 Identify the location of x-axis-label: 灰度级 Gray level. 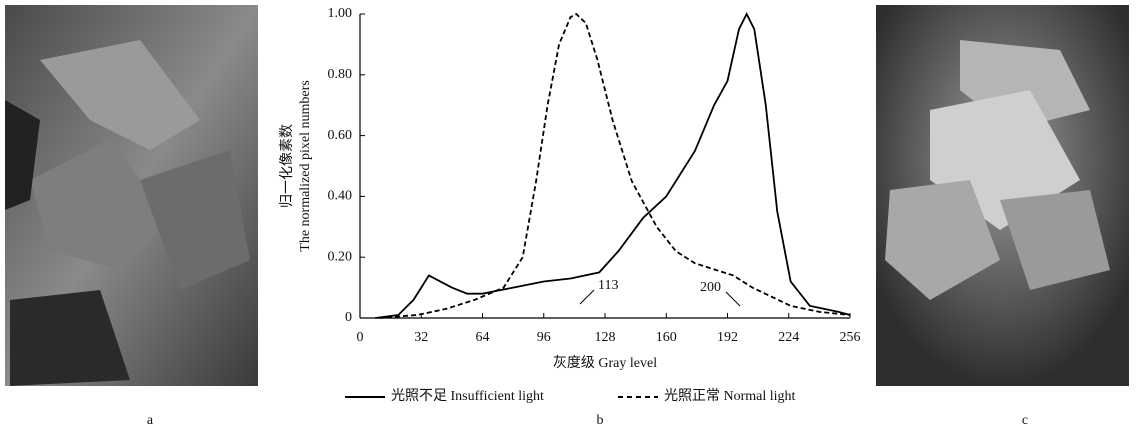
(605, 363).